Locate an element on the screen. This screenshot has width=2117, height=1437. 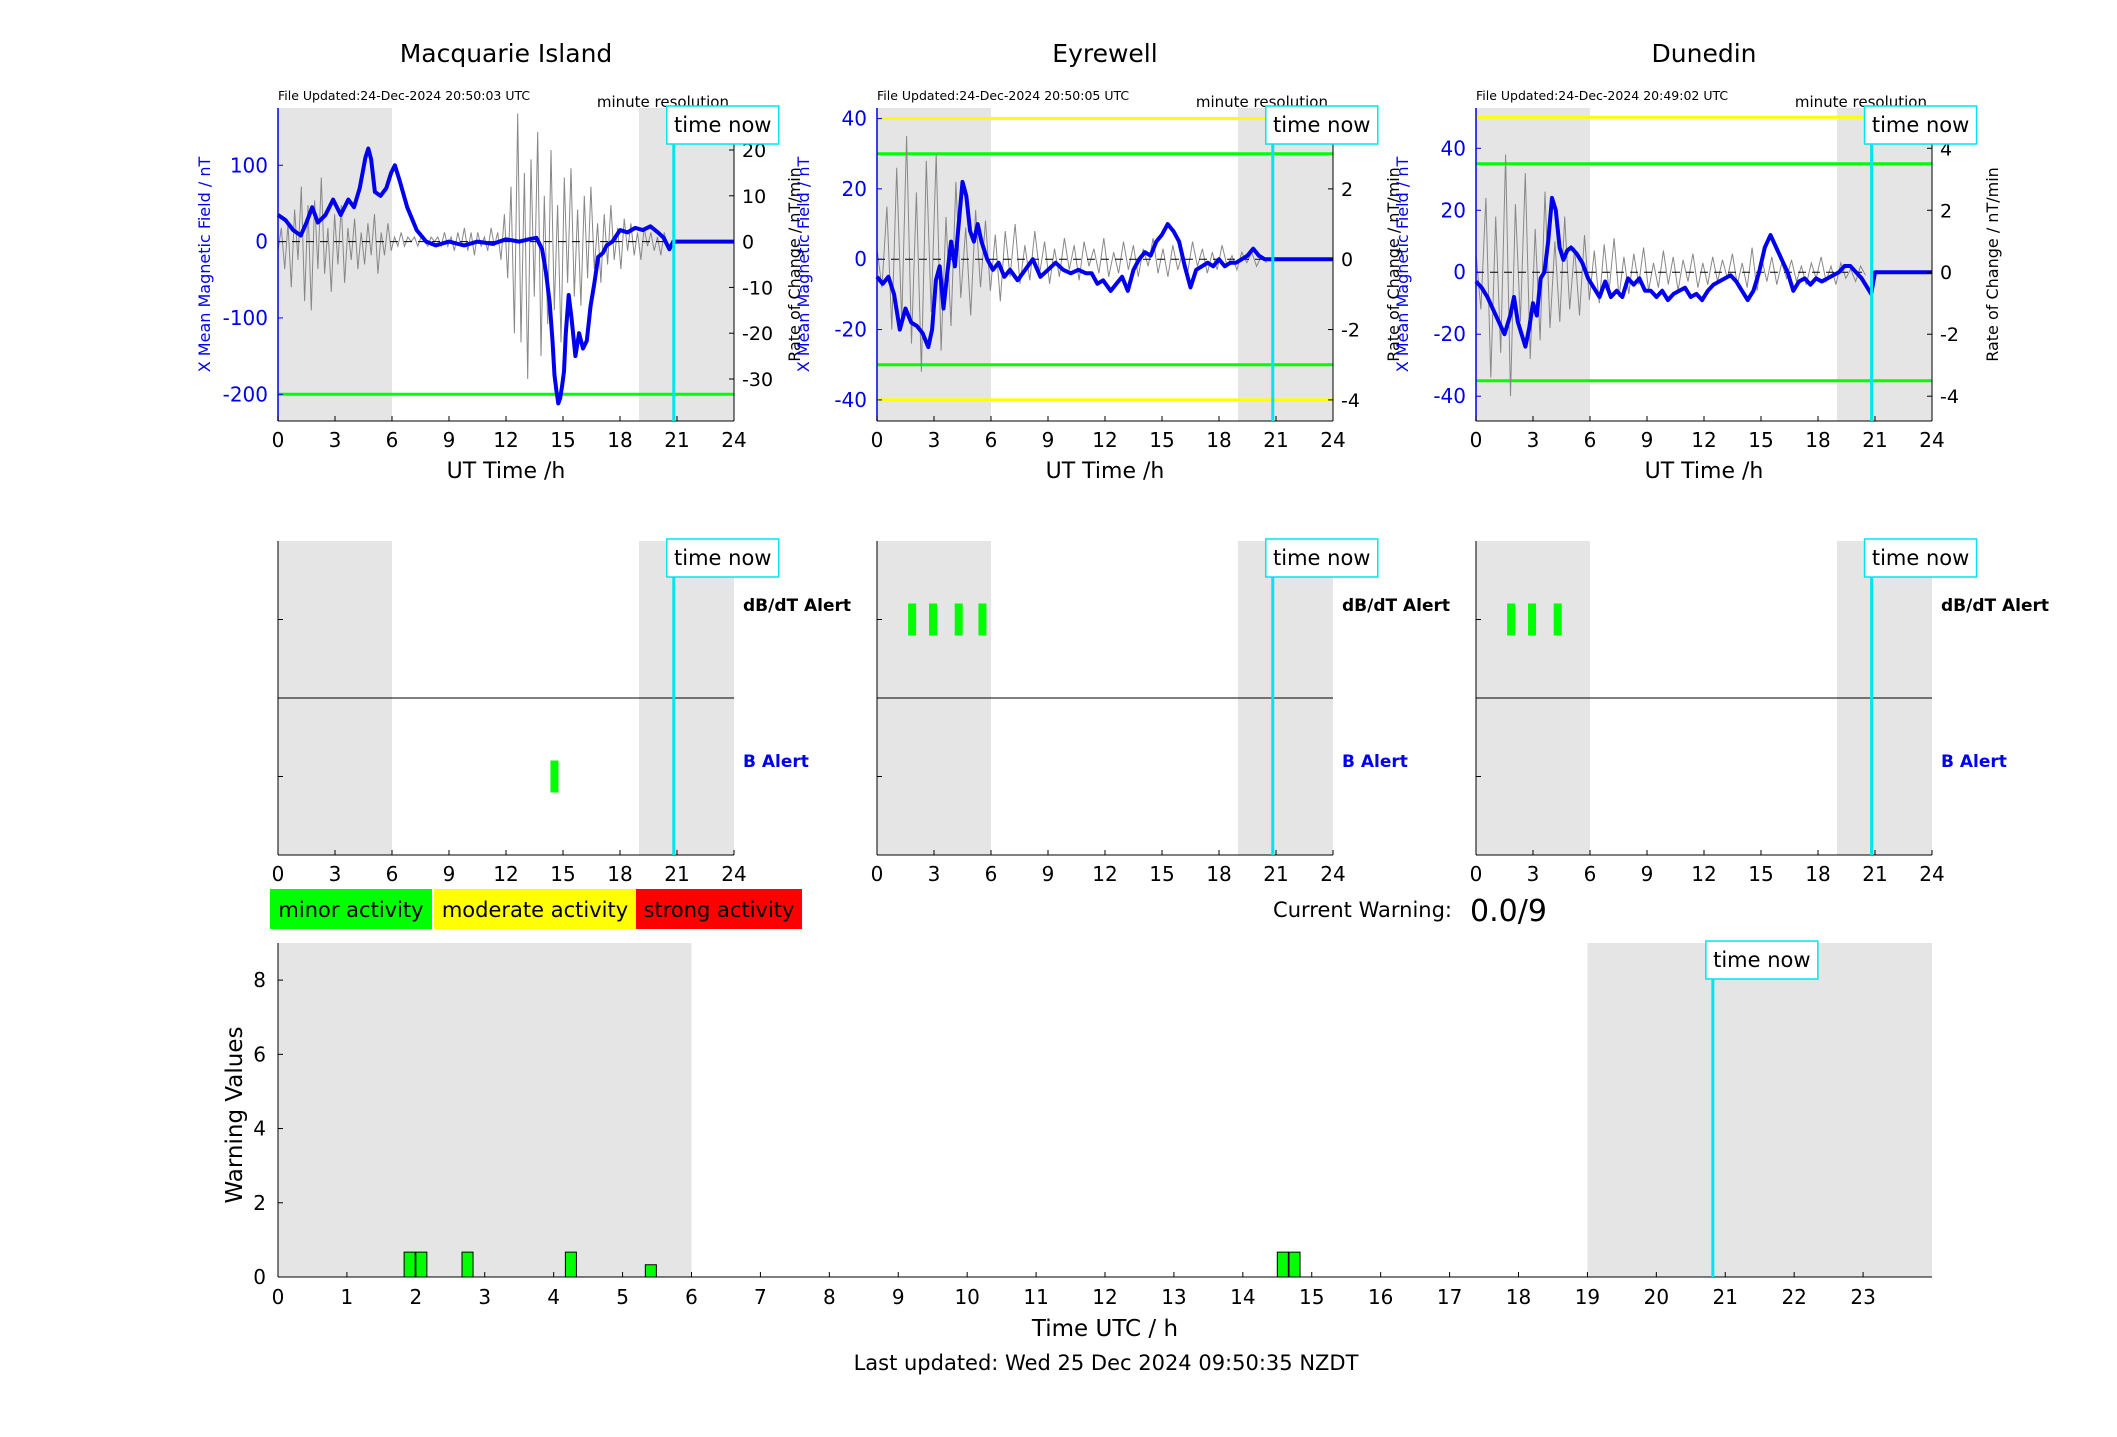
warning-x-tick-label: 23 is located at coordinates (1862, 1297).